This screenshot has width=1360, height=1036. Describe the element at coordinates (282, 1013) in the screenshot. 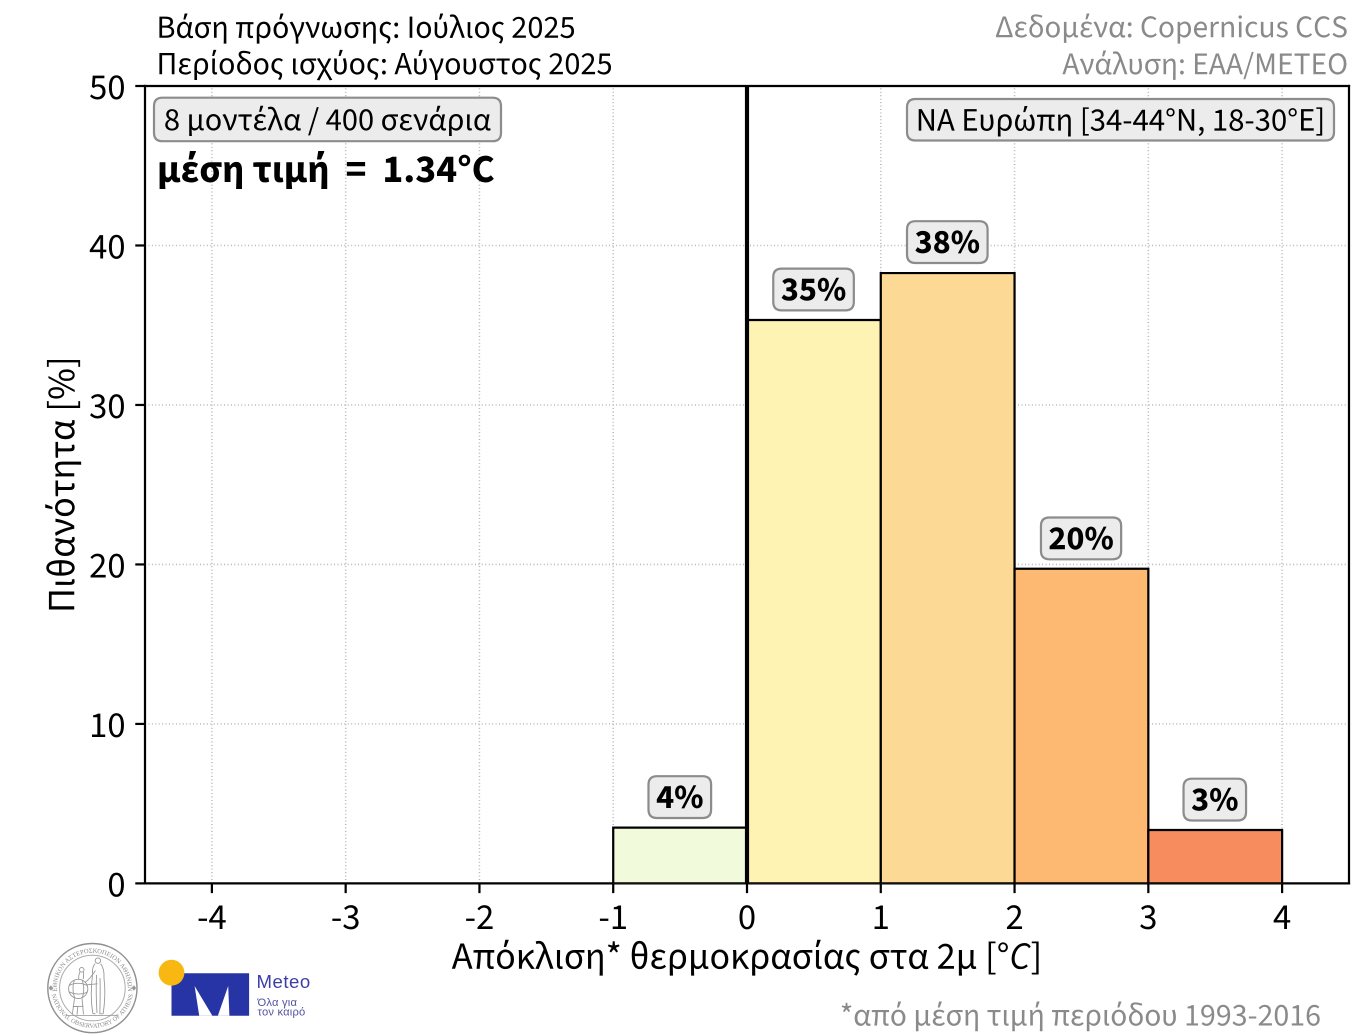

I see `svg-text: τον καιρό` at that location.